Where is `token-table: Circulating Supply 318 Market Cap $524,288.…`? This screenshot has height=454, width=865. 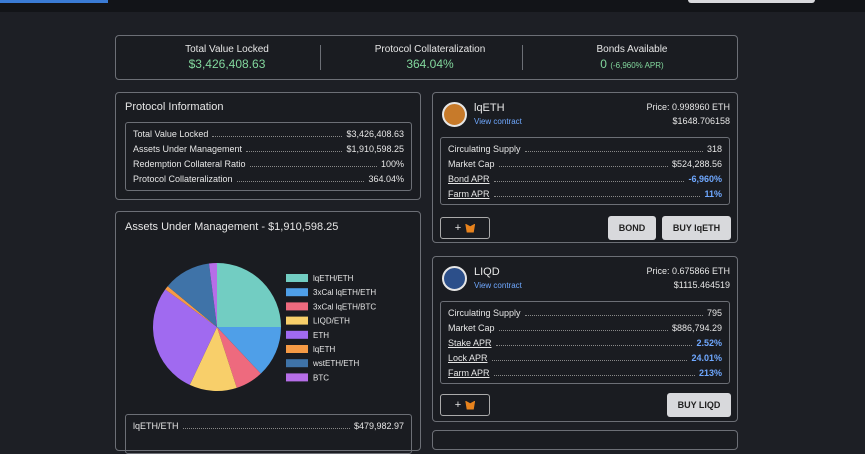 token-table: Circulating Supply 318 Market Cap $524,288.… is located at coordinates (585, 171).